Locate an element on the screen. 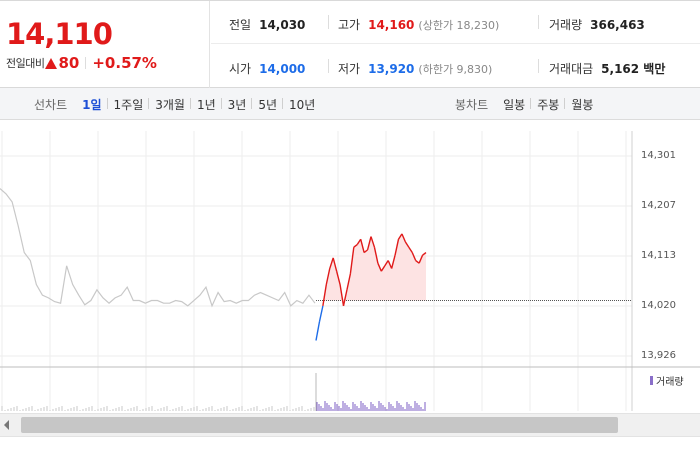 The height and width of the screenshot is (450, 700). volume-swatch is located at coordinates (651, 380).